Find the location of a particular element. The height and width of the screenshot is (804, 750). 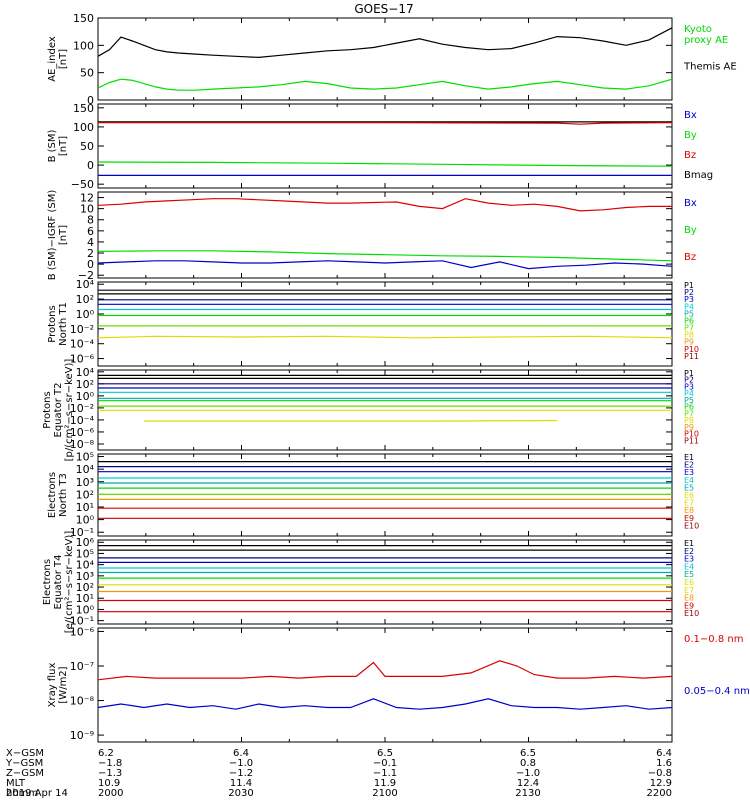

footer-value: 6.2 is located at coordinates (106, 753).